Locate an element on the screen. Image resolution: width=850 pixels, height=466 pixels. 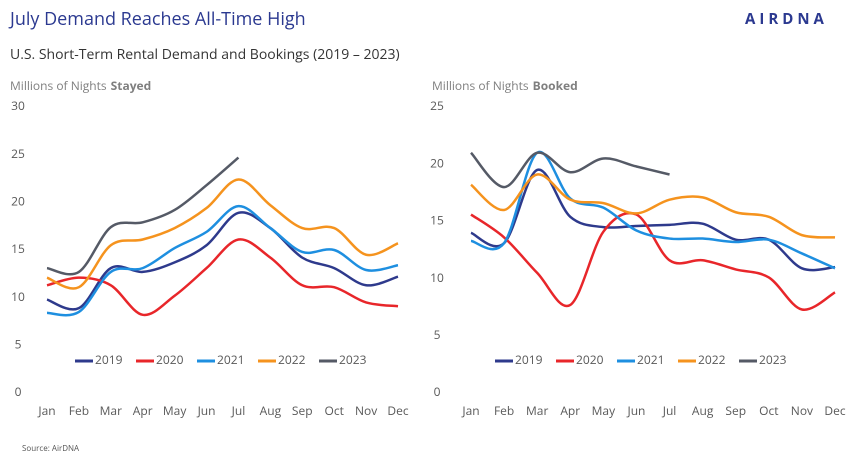
title: July Demand Reaches All-Time High is located at coordinates (157, 19).